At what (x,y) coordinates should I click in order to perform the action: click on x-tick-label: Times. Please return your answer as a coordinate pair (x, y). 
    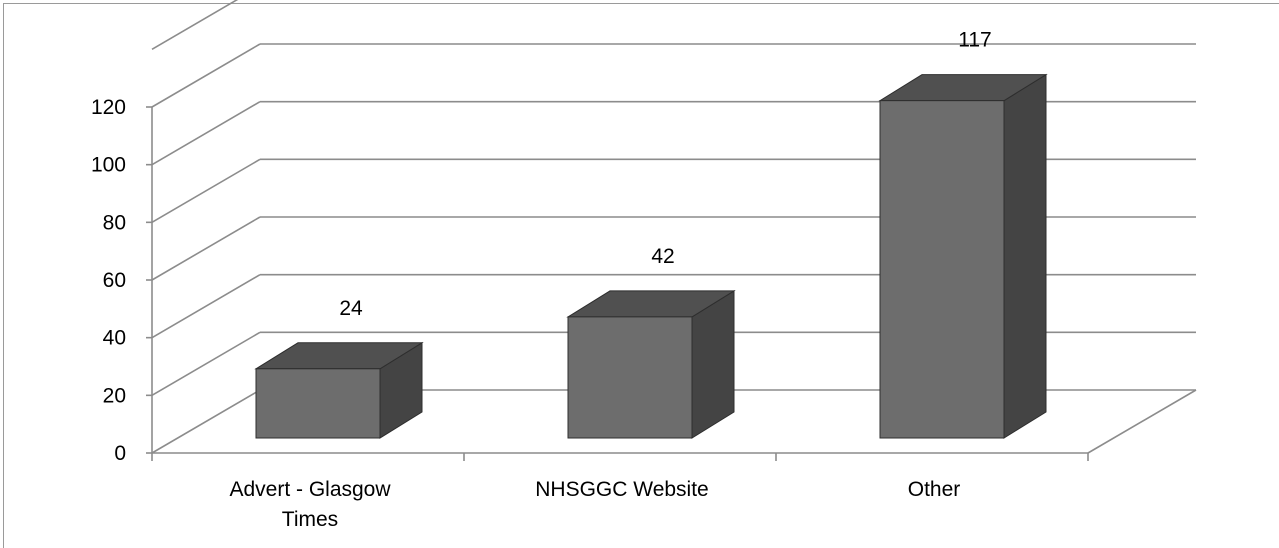
    Looking at the image, I should click on (310, 519).